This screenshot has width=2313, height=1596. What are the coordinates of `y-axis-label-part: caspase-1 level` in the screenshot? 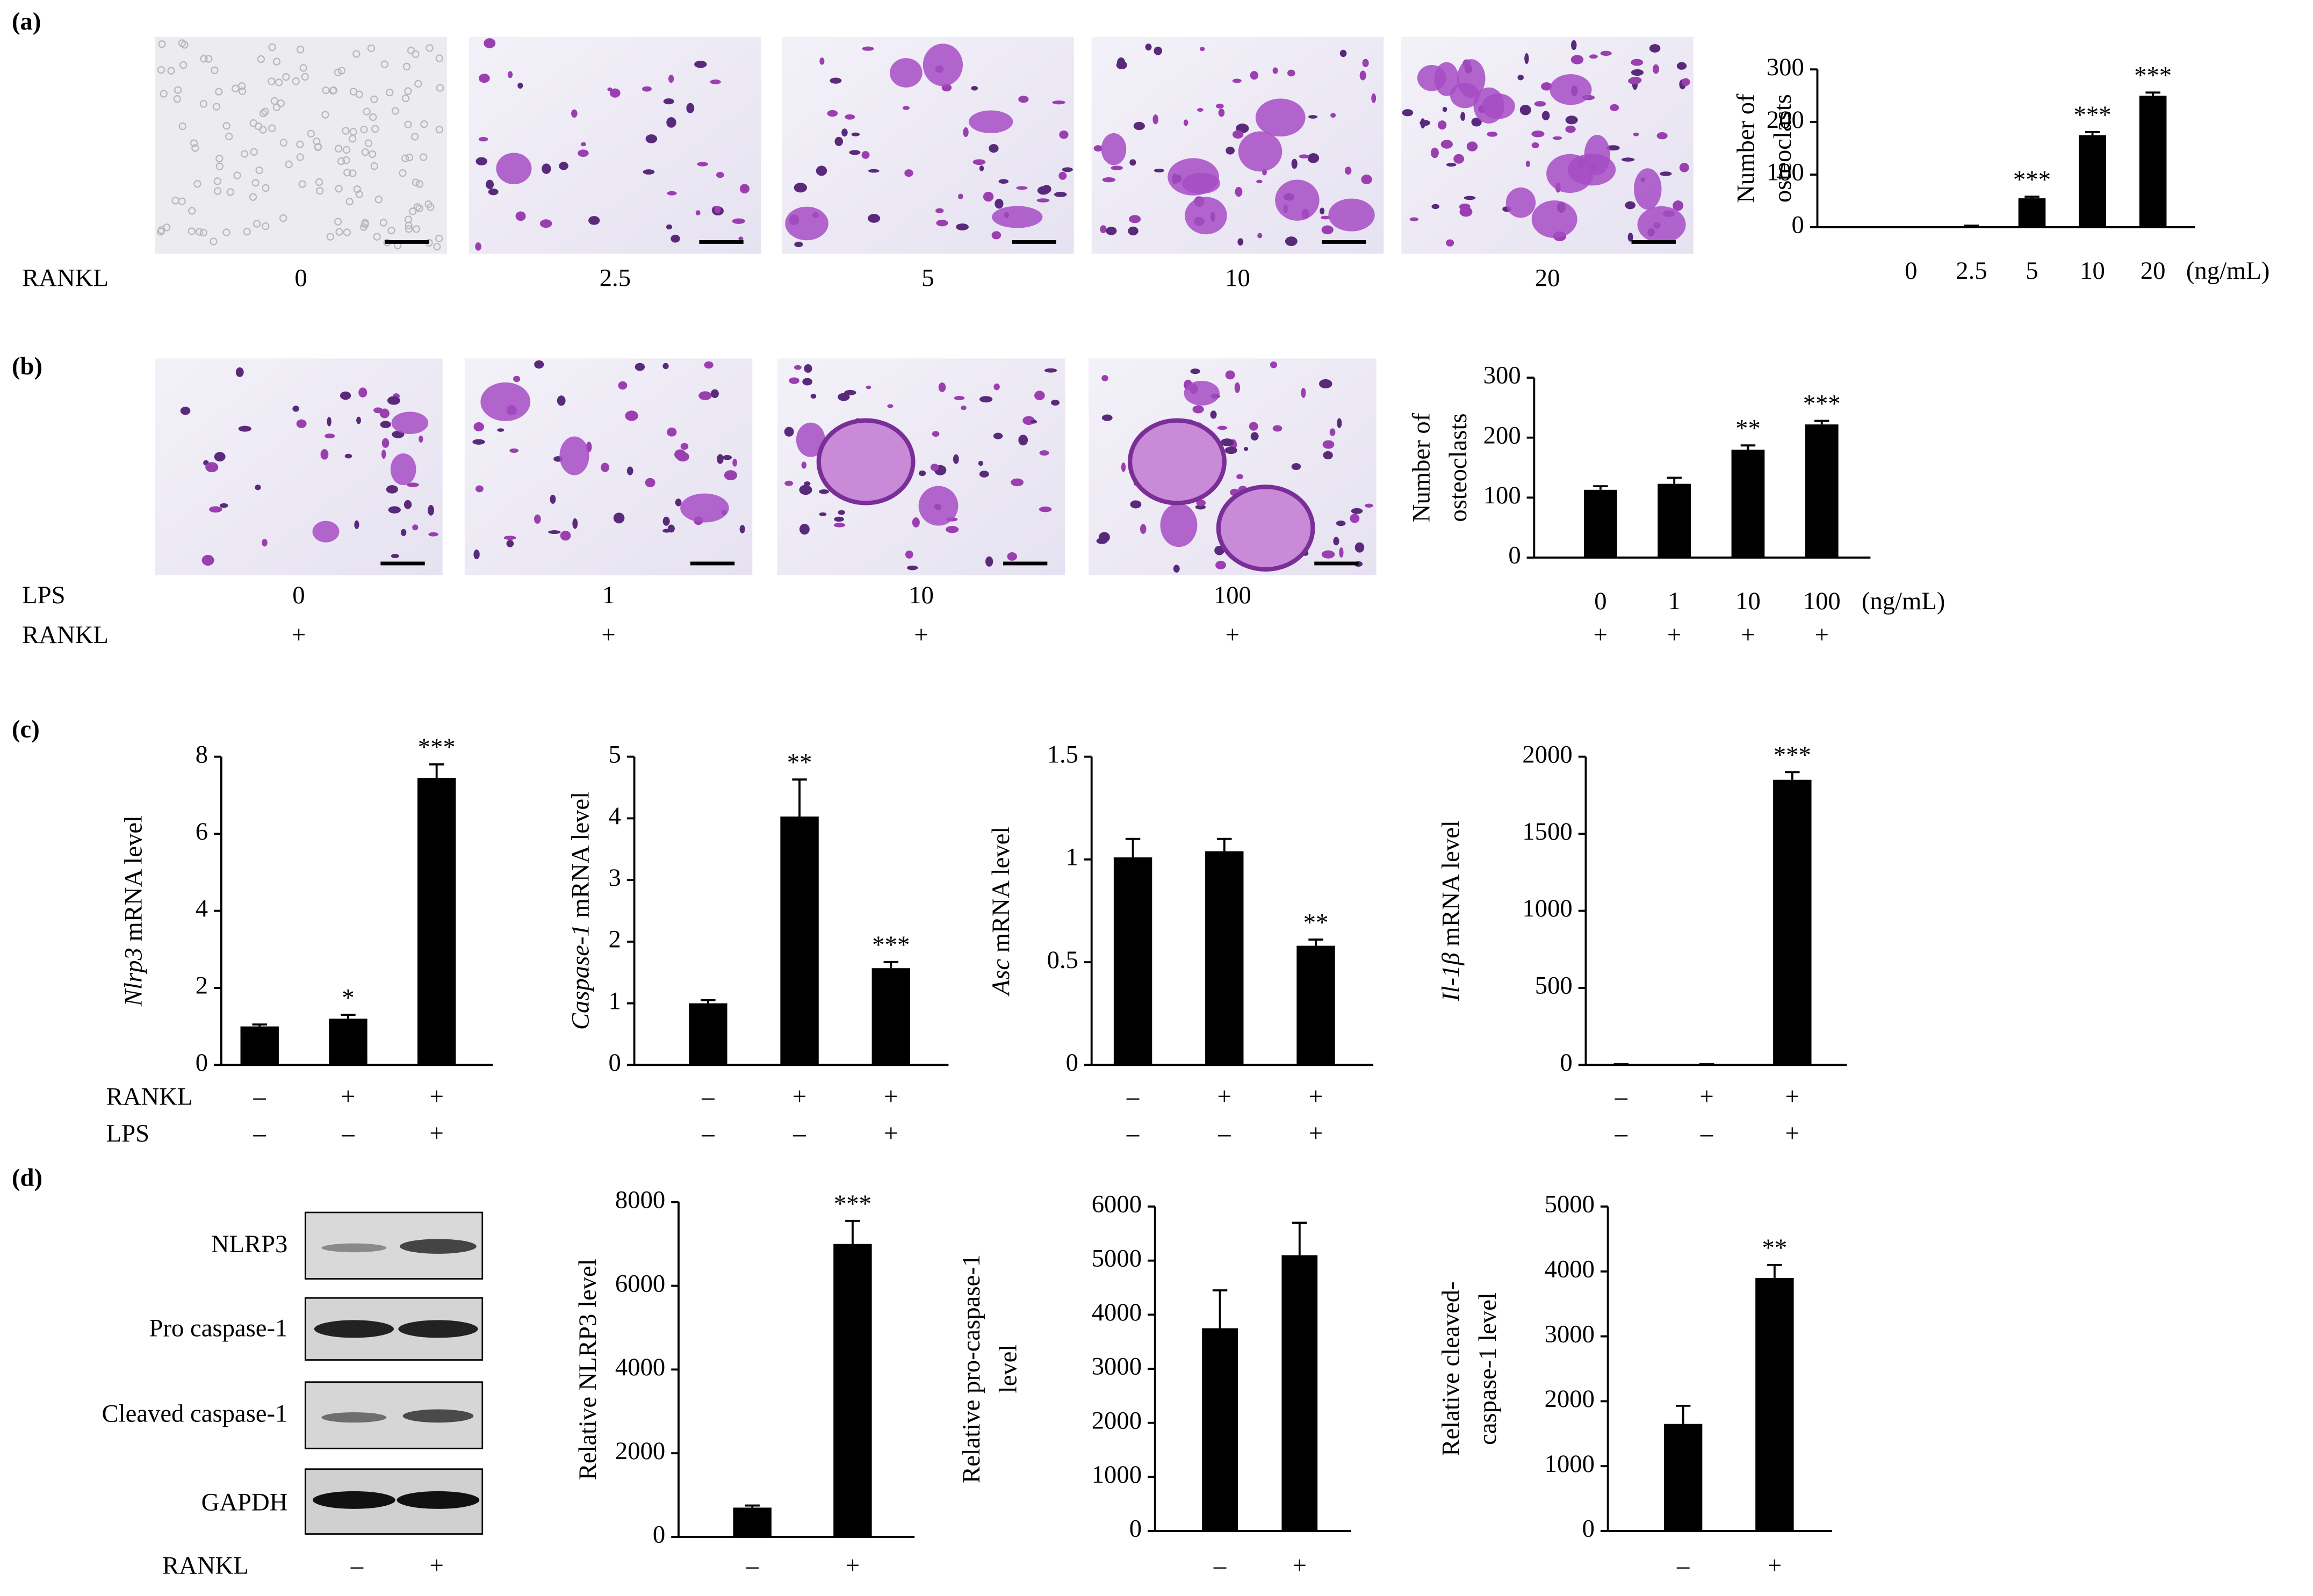 It's located at (1488, 1368).